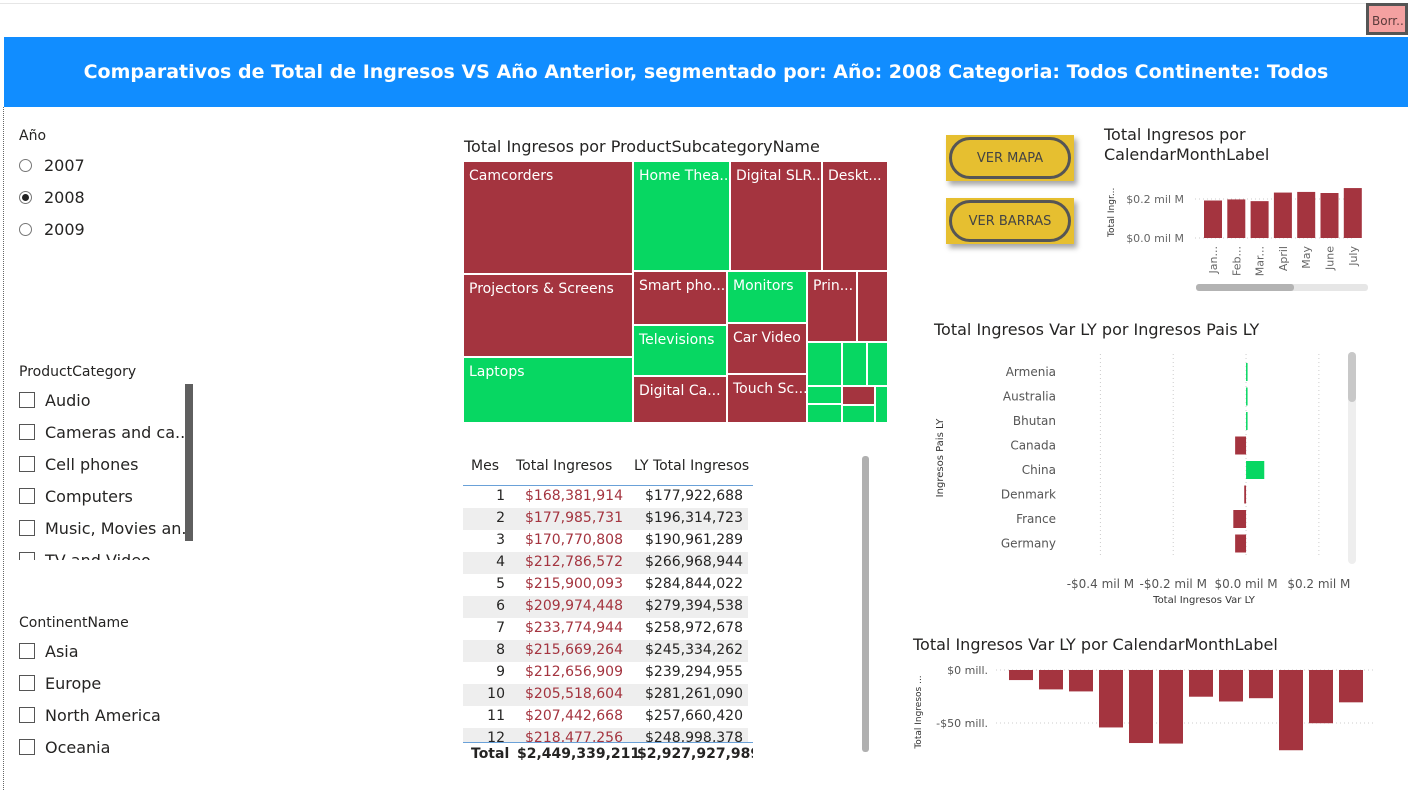 This screenshot has height=790, width=1408. What do you see at coordinates (564, 466) in the screenshot?
I see `column-header-total-ingresos: Total Ingresos` at bounding box center [564, 466].